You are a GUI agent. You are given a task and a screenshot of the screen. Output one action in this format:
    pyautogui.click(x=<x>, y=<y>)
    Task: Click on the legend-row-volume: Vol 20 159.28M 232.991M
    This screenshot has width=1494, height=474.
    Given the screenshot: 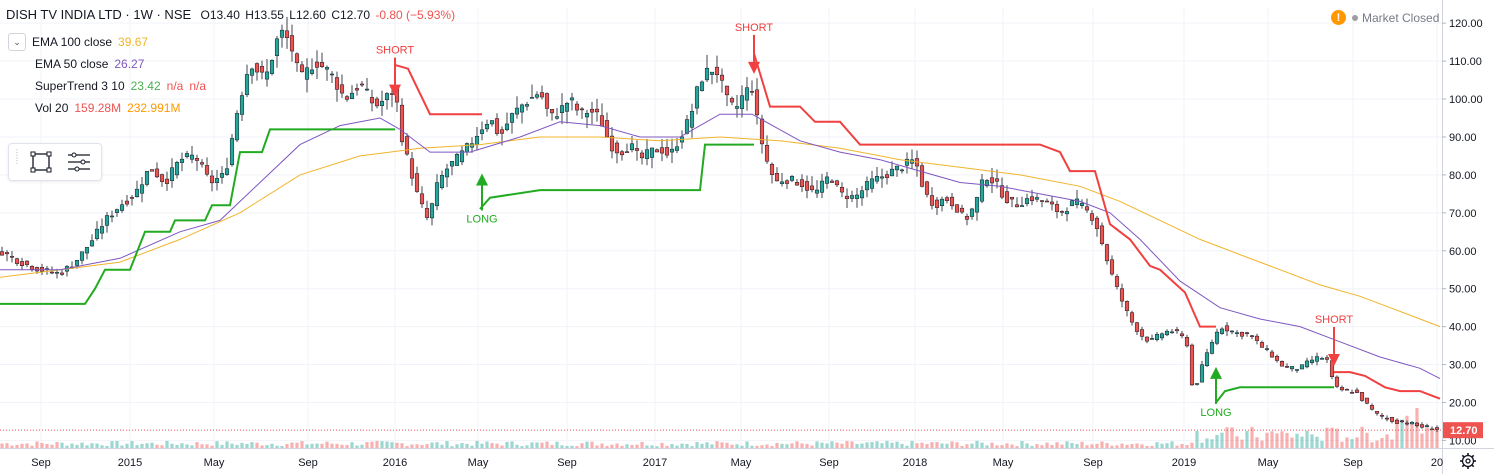 What is the action you would take?
    pyautogui.click(x=110, y=108)
    